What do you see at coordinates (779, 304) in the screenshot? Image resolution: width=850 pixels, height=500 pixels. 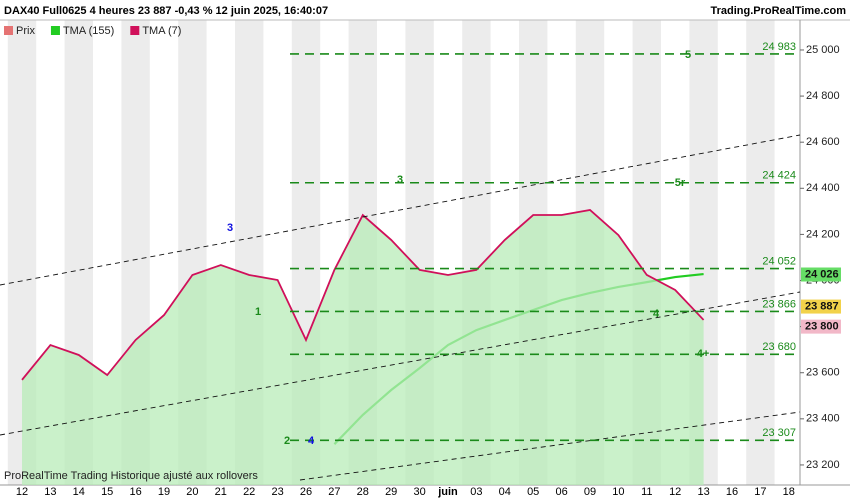 I see `level-label: 23 866` at bounding box center [779, 304].